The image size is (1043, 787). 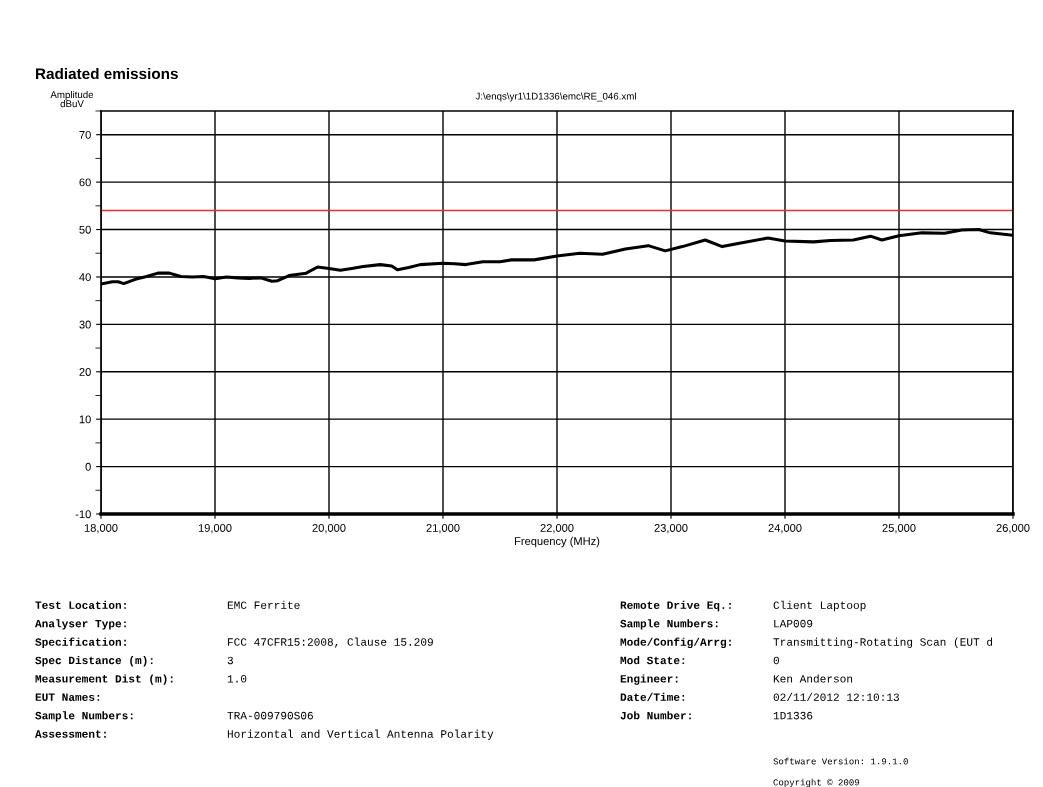 I want to click on text: Spec Distance (m): 3, so click(x=134, y=661).